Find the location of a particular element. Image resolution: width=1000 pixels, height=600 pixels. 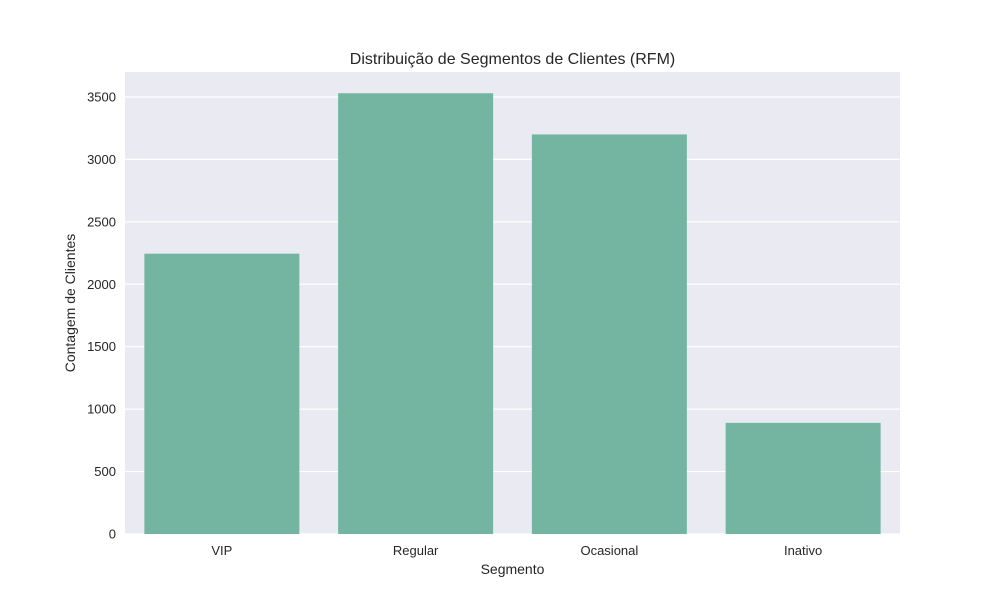

x-tick-label: Inativo is located at coordinates (803, 550).